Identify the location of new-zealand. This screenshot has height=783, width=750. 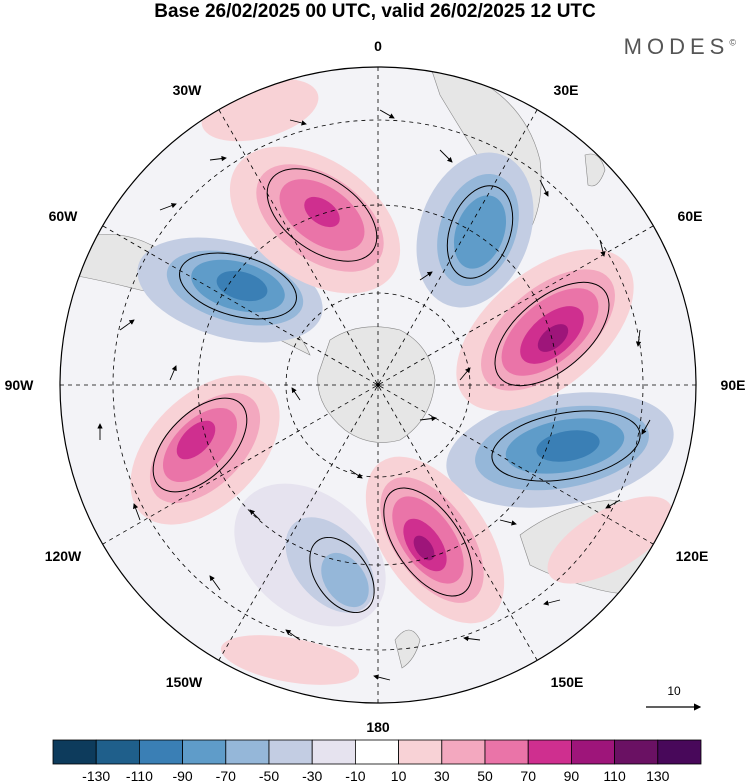
(407, 649).